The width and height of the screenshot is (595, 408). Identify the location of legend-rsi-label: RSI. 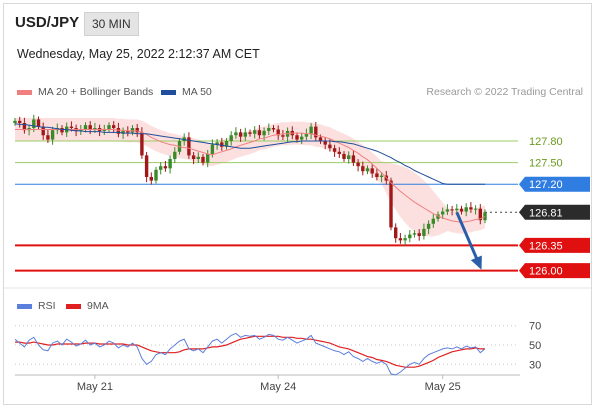
(47, 306).